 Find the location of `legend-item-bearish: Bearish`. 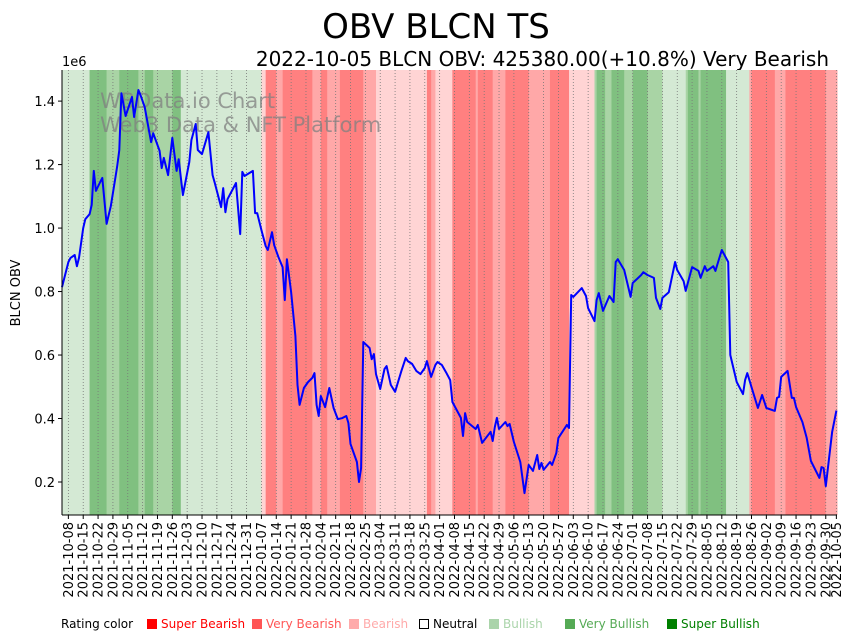

legend-item-bearish: Bearish is located at coordinates (378, 624).